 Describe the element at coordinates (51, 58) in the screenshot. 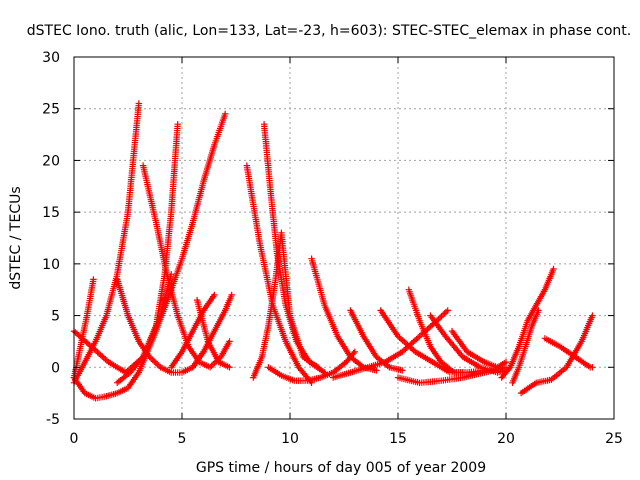

I see `y-tick-label: 30` at that location.